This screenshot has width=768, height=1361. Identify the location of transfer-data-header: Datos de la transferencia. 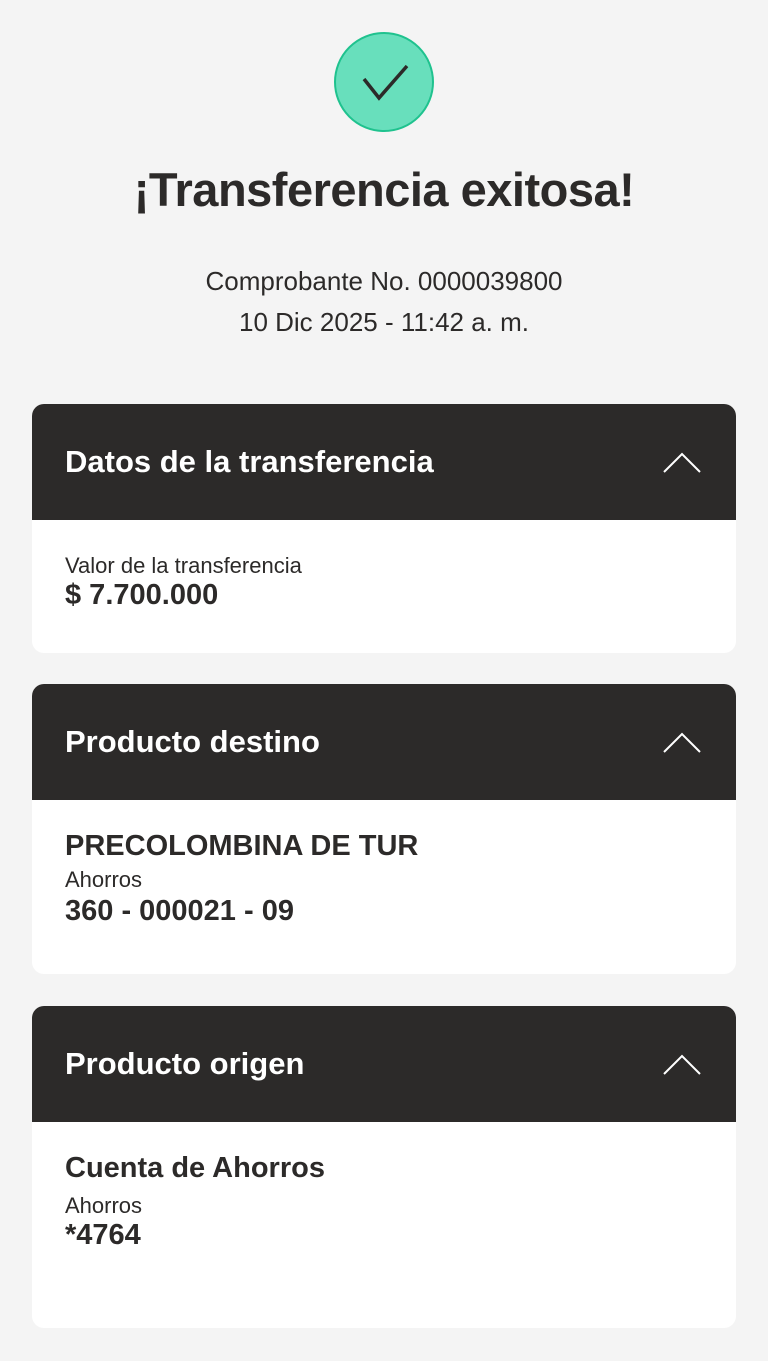
(384, 462).